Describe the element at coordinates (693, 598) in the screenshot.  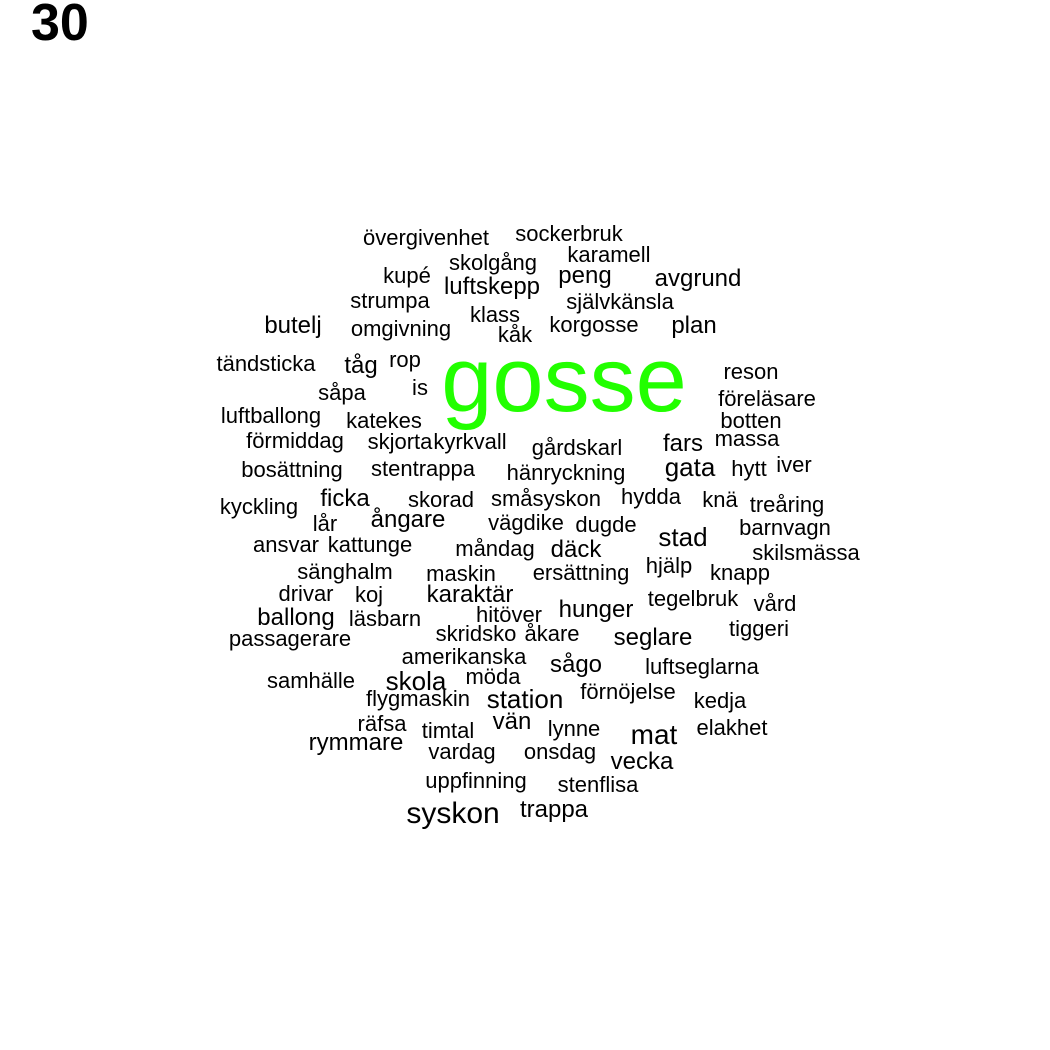
I see `word-tegelbruk: tegelbruk` at that location.